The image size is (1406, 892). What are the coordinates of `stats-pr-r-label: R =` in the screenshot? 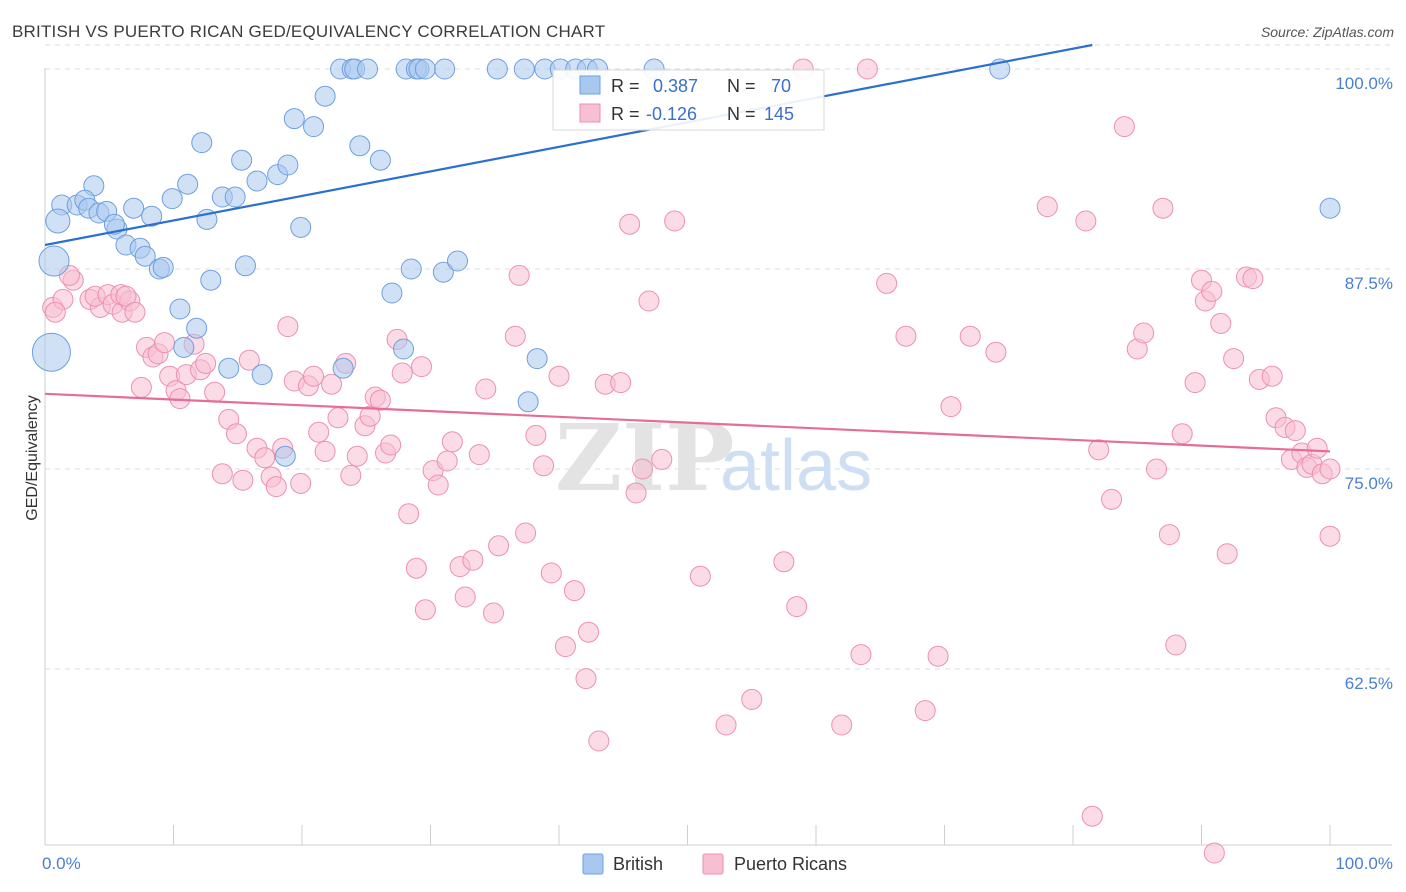 It's located at (625, 114).